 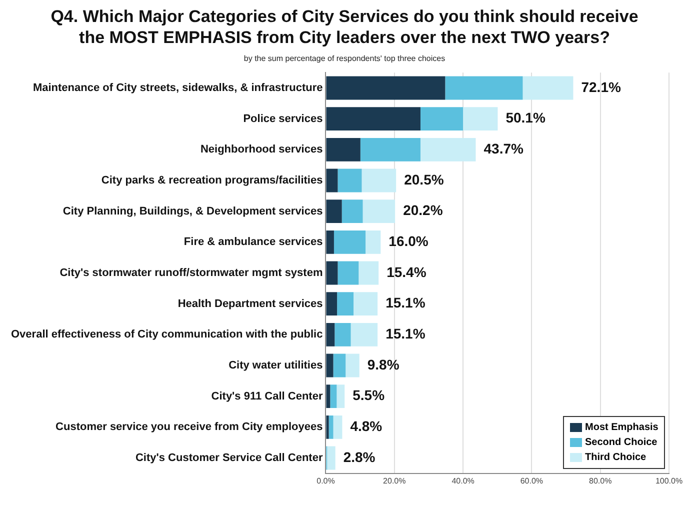 I want to click on y-tick-label: City's Customer Service Call Center, so click(x=229, y=458).